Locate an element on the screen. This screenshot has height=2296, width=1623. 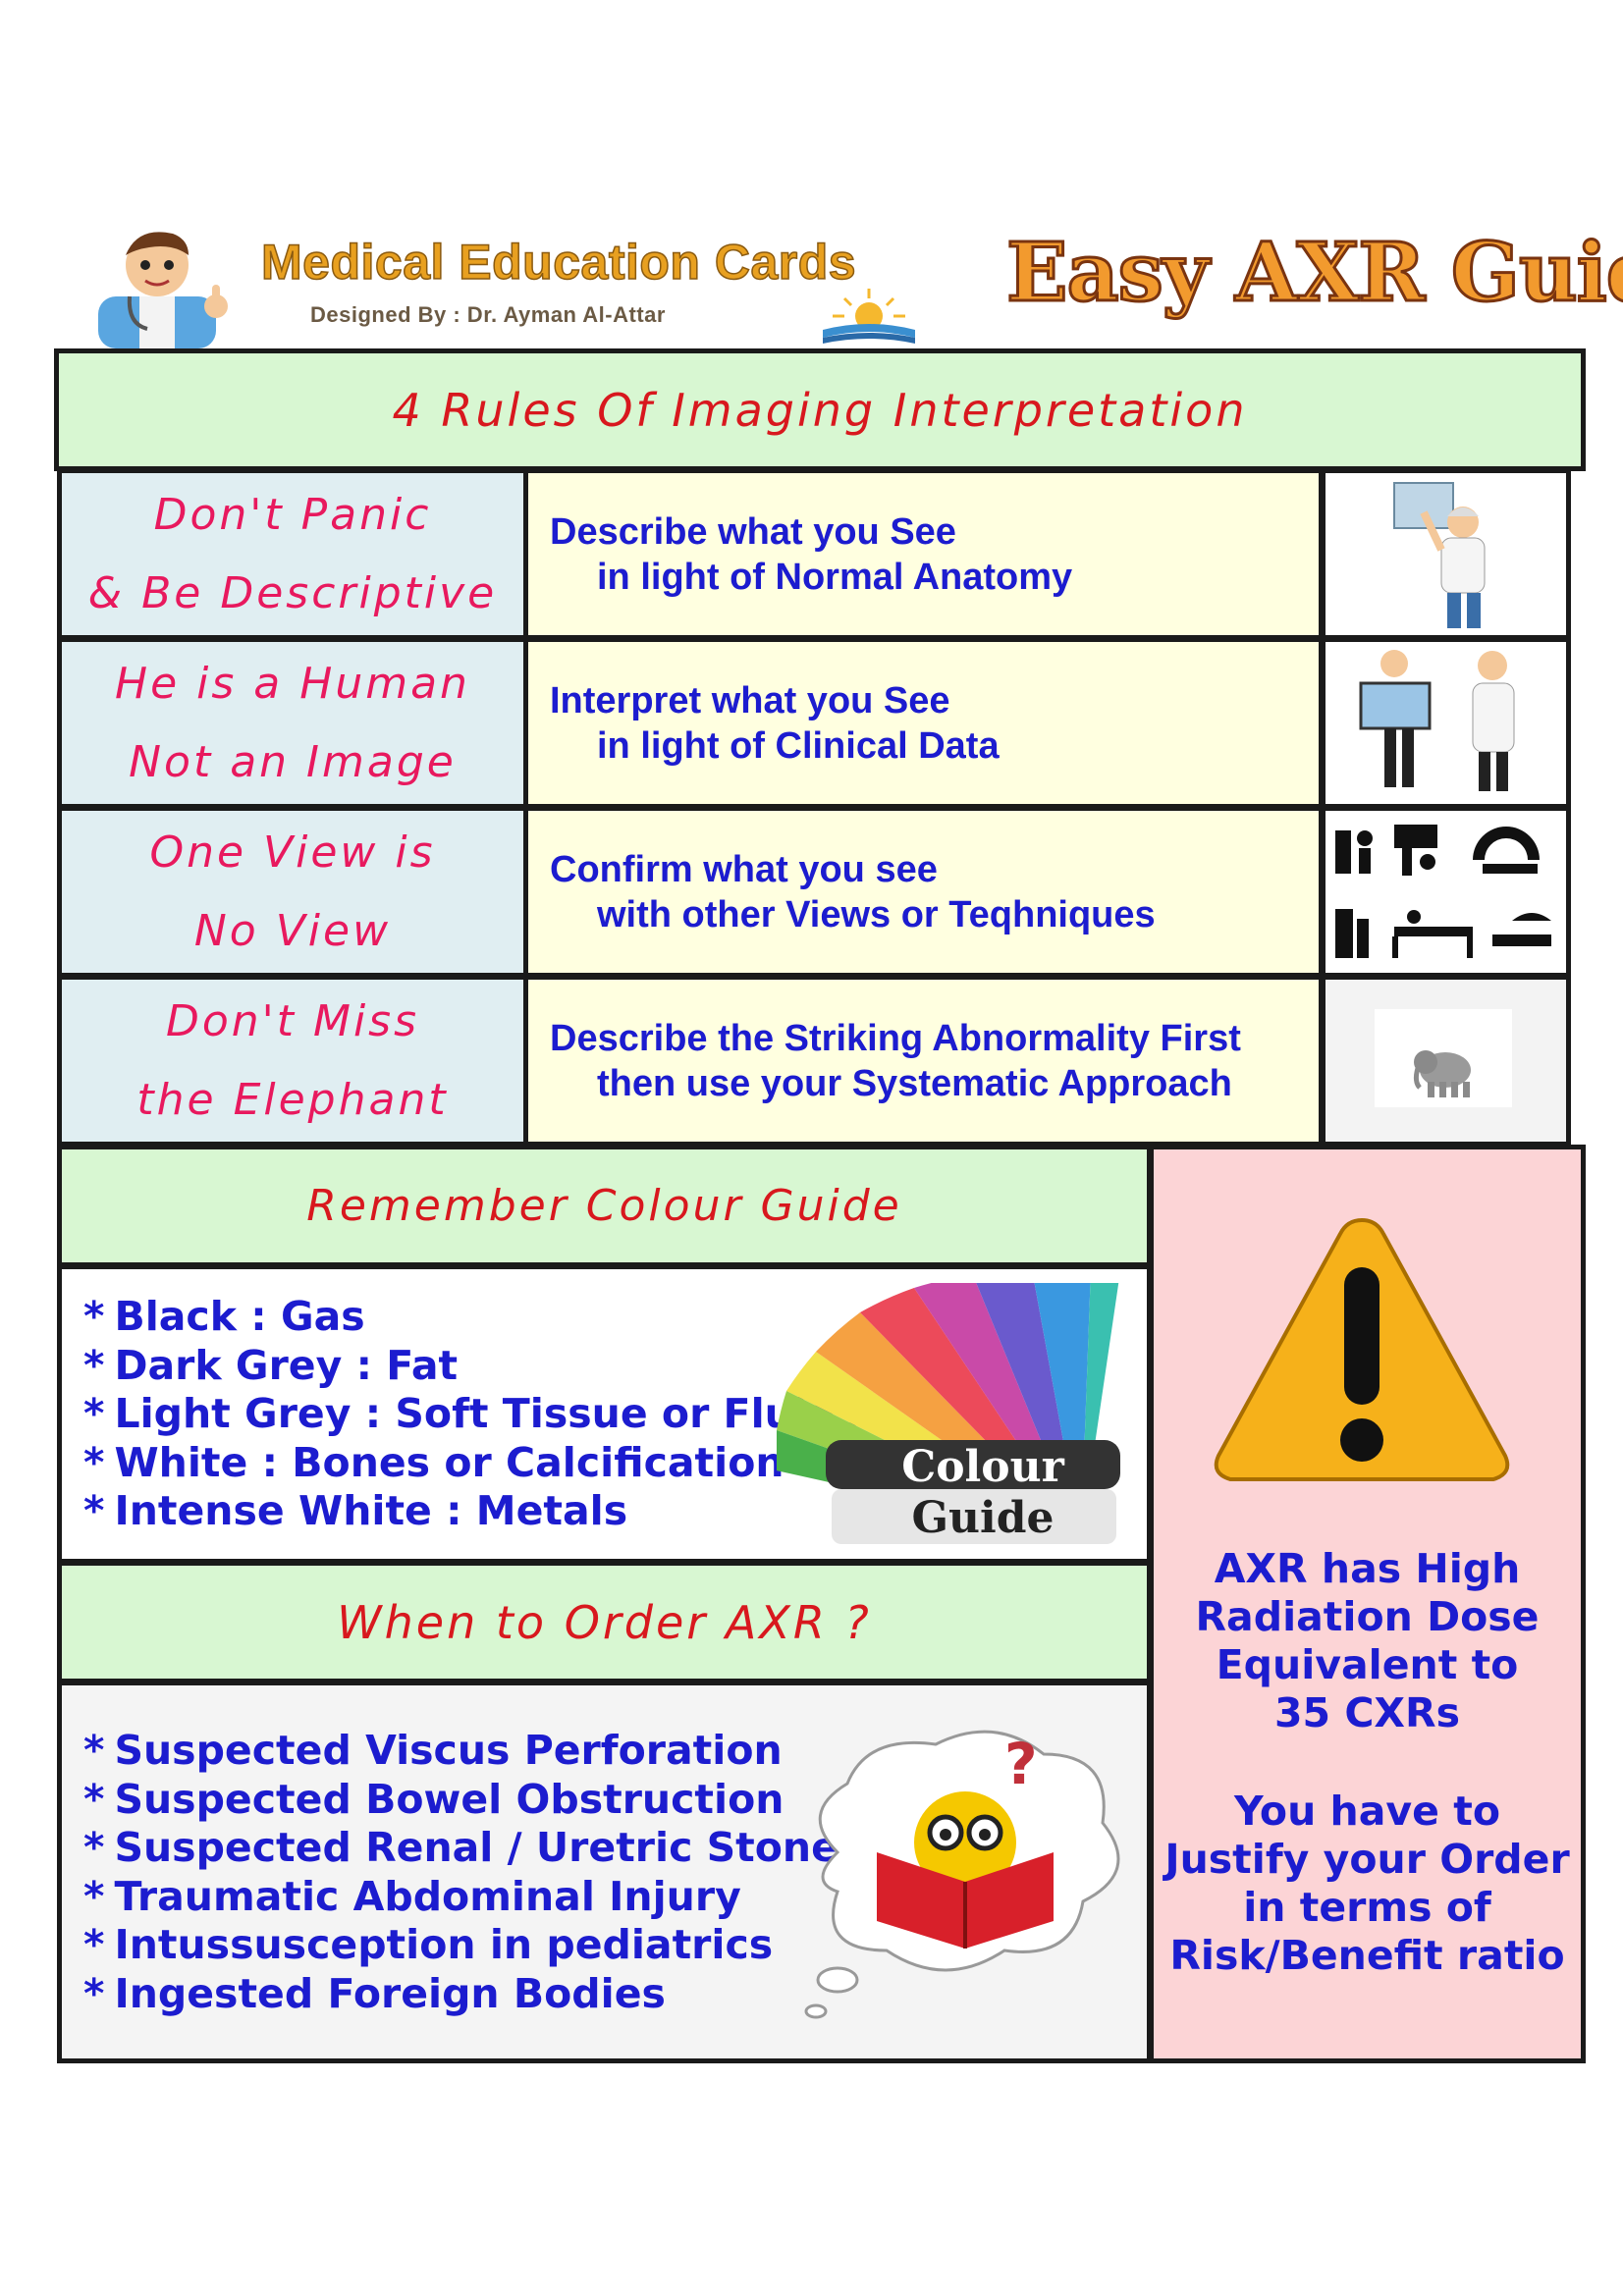
rule-title-line: One View is is located at coordinates (292, 853).